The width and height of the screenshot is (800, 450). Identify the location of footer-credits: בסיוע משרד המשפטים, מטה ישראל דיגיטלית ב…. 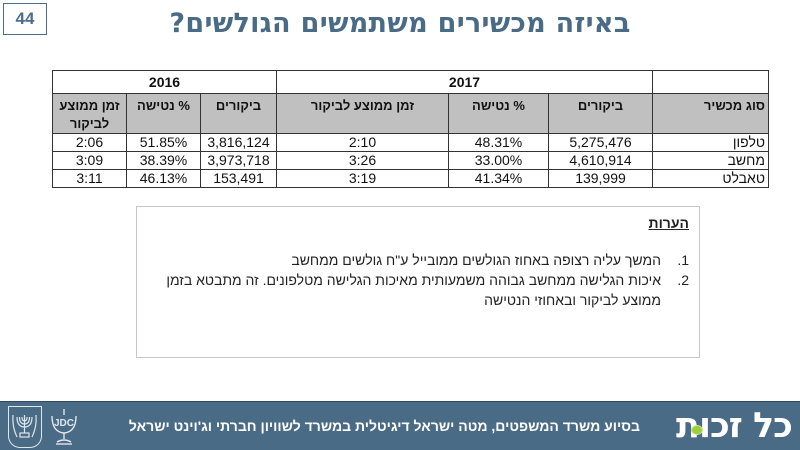
(384, 426).